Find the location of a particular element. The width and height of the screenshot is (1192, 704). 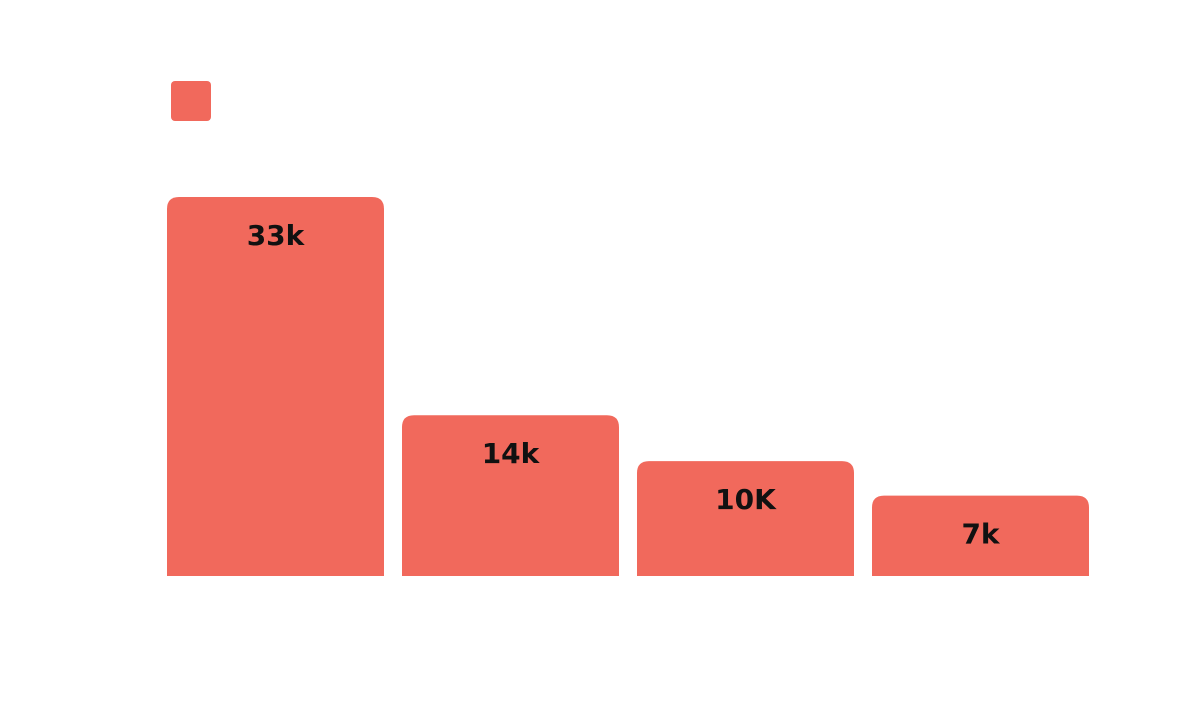

bar-2-value-label: 14k is located at coordinates (511, 453).